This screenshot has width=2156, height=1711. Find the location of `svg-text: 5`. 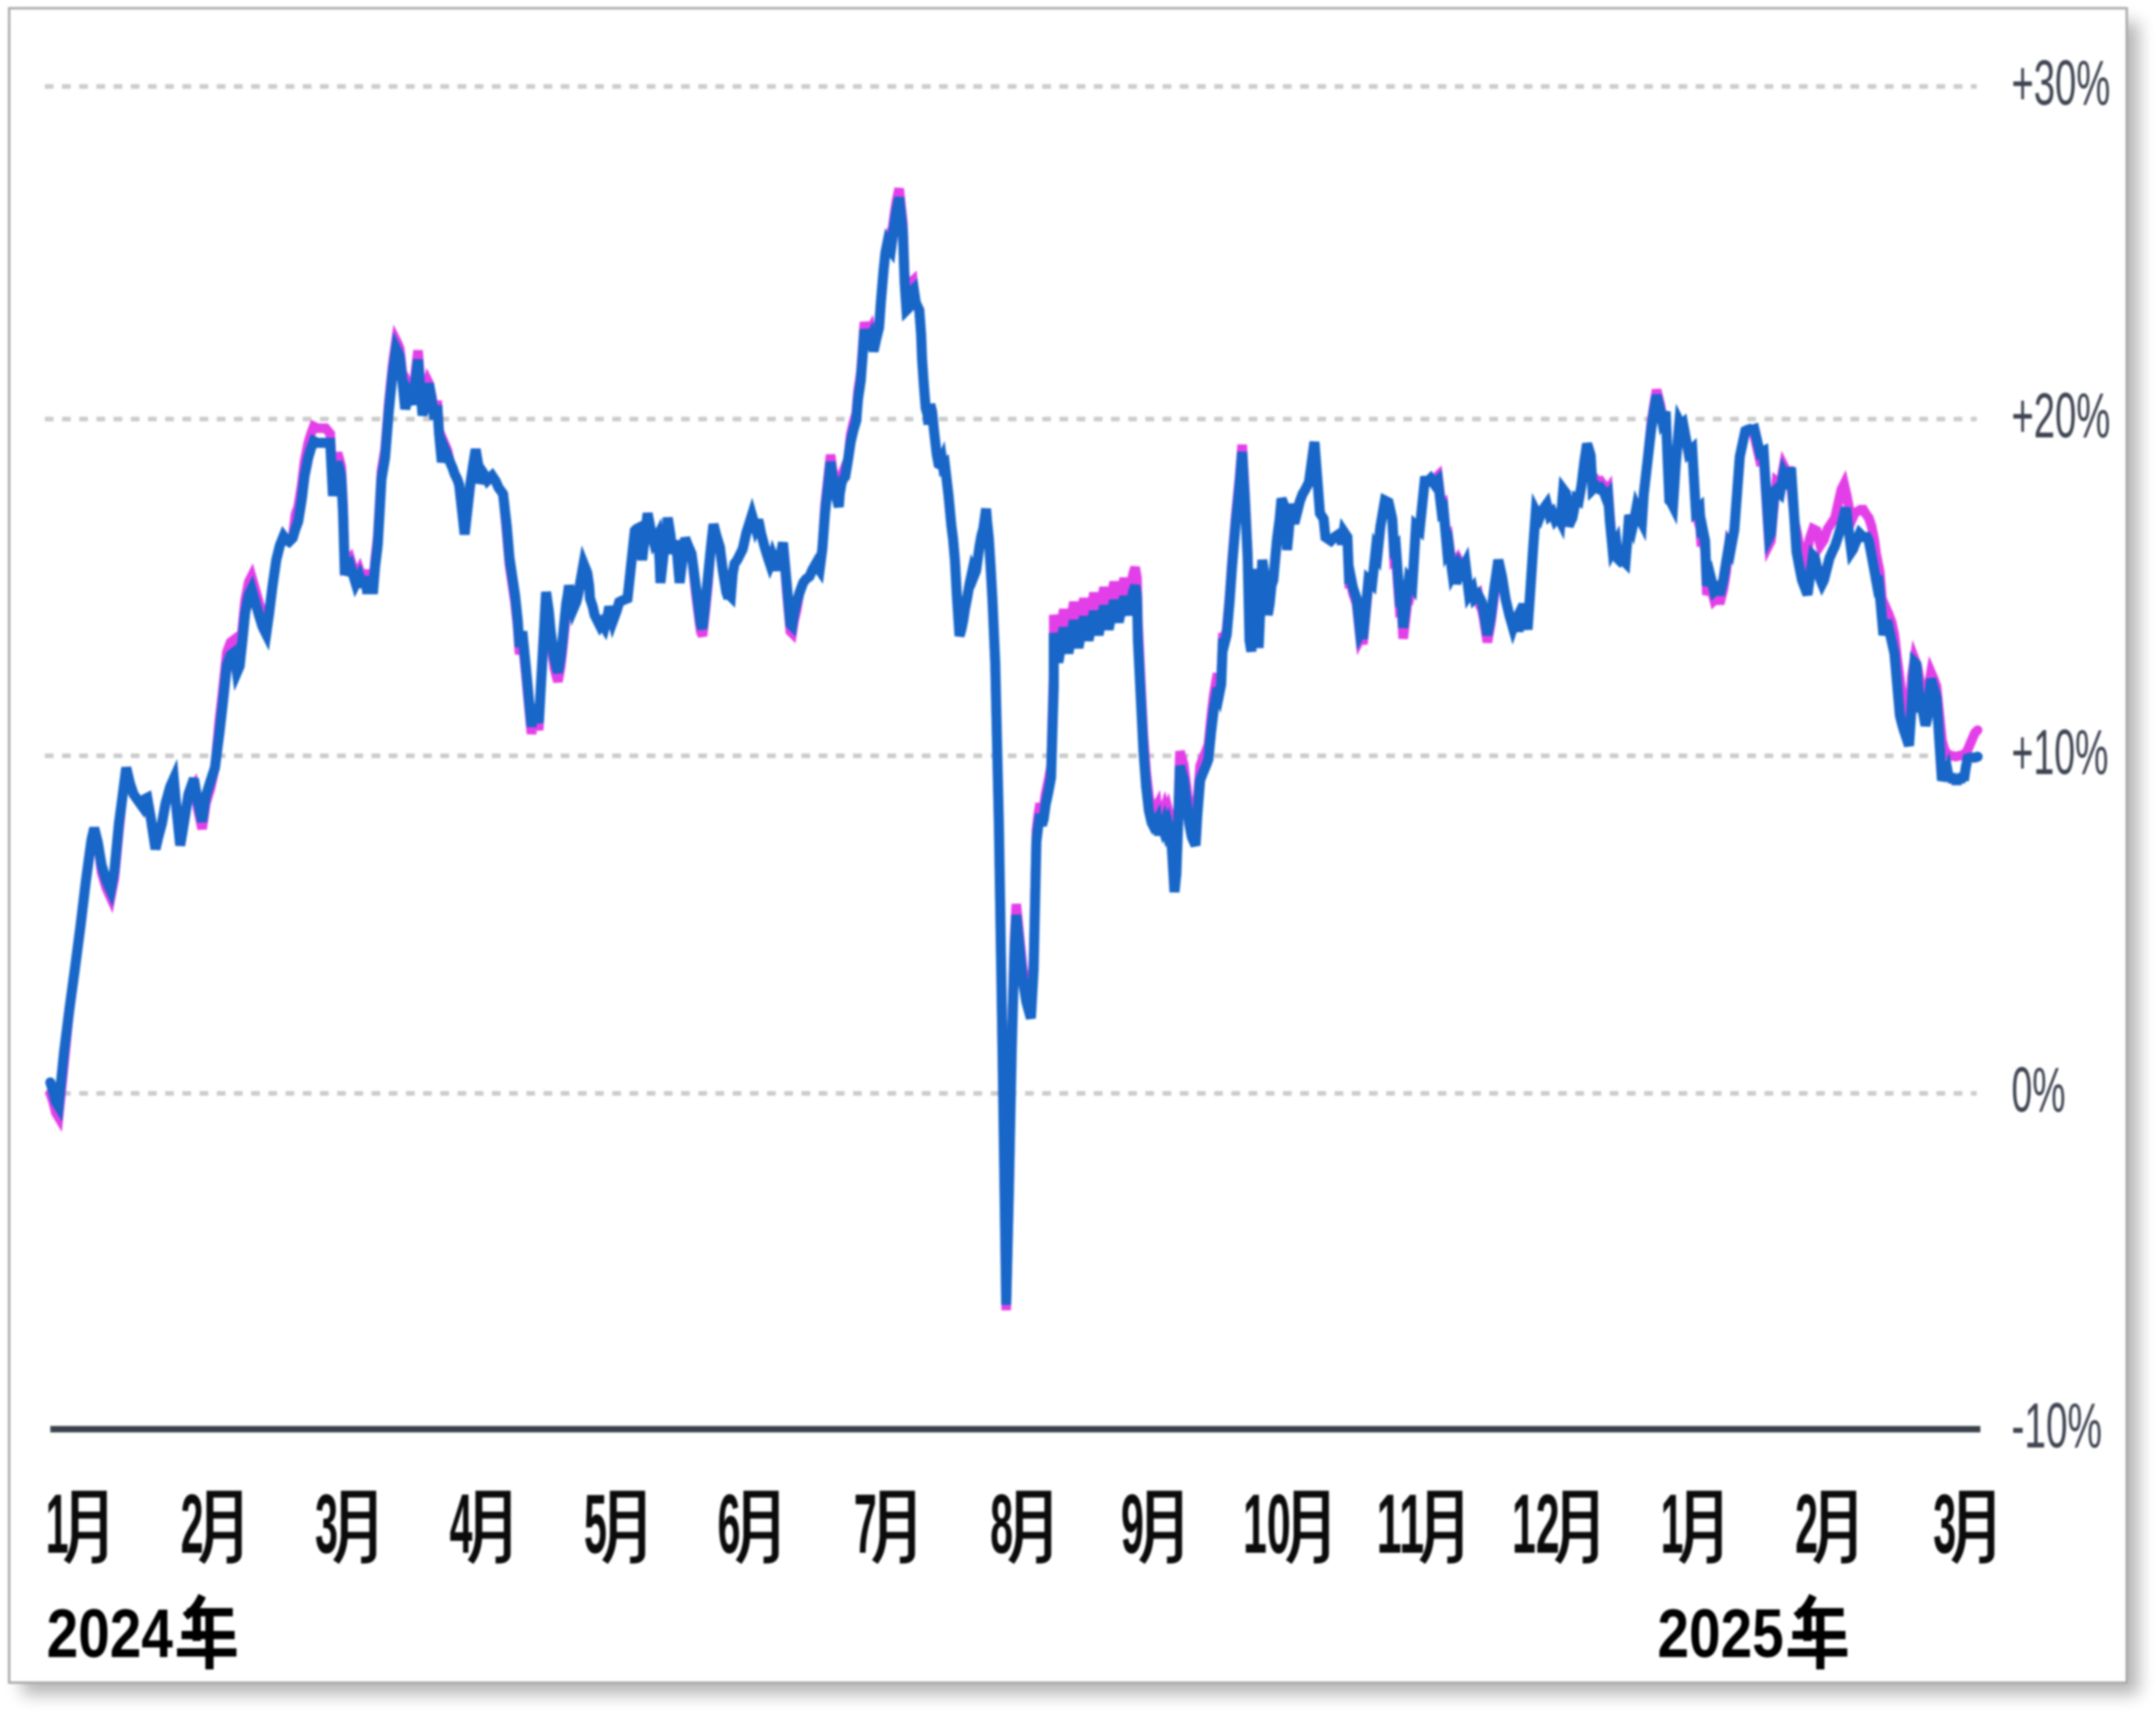

svg-text: 5 is located at coordinates (596, 1524).